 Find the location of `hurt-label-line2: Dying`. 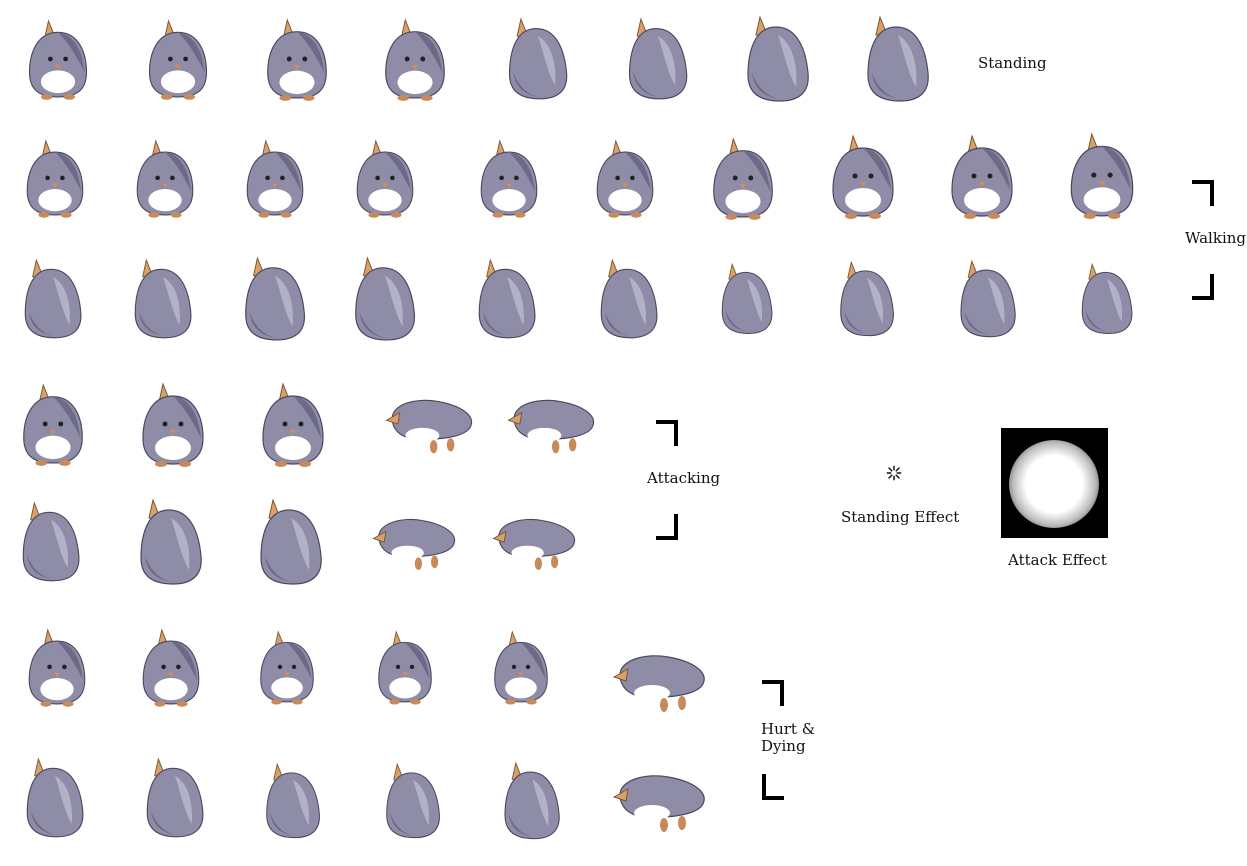

hurt-label-line2: Dying is located at coordinates (783, 746).